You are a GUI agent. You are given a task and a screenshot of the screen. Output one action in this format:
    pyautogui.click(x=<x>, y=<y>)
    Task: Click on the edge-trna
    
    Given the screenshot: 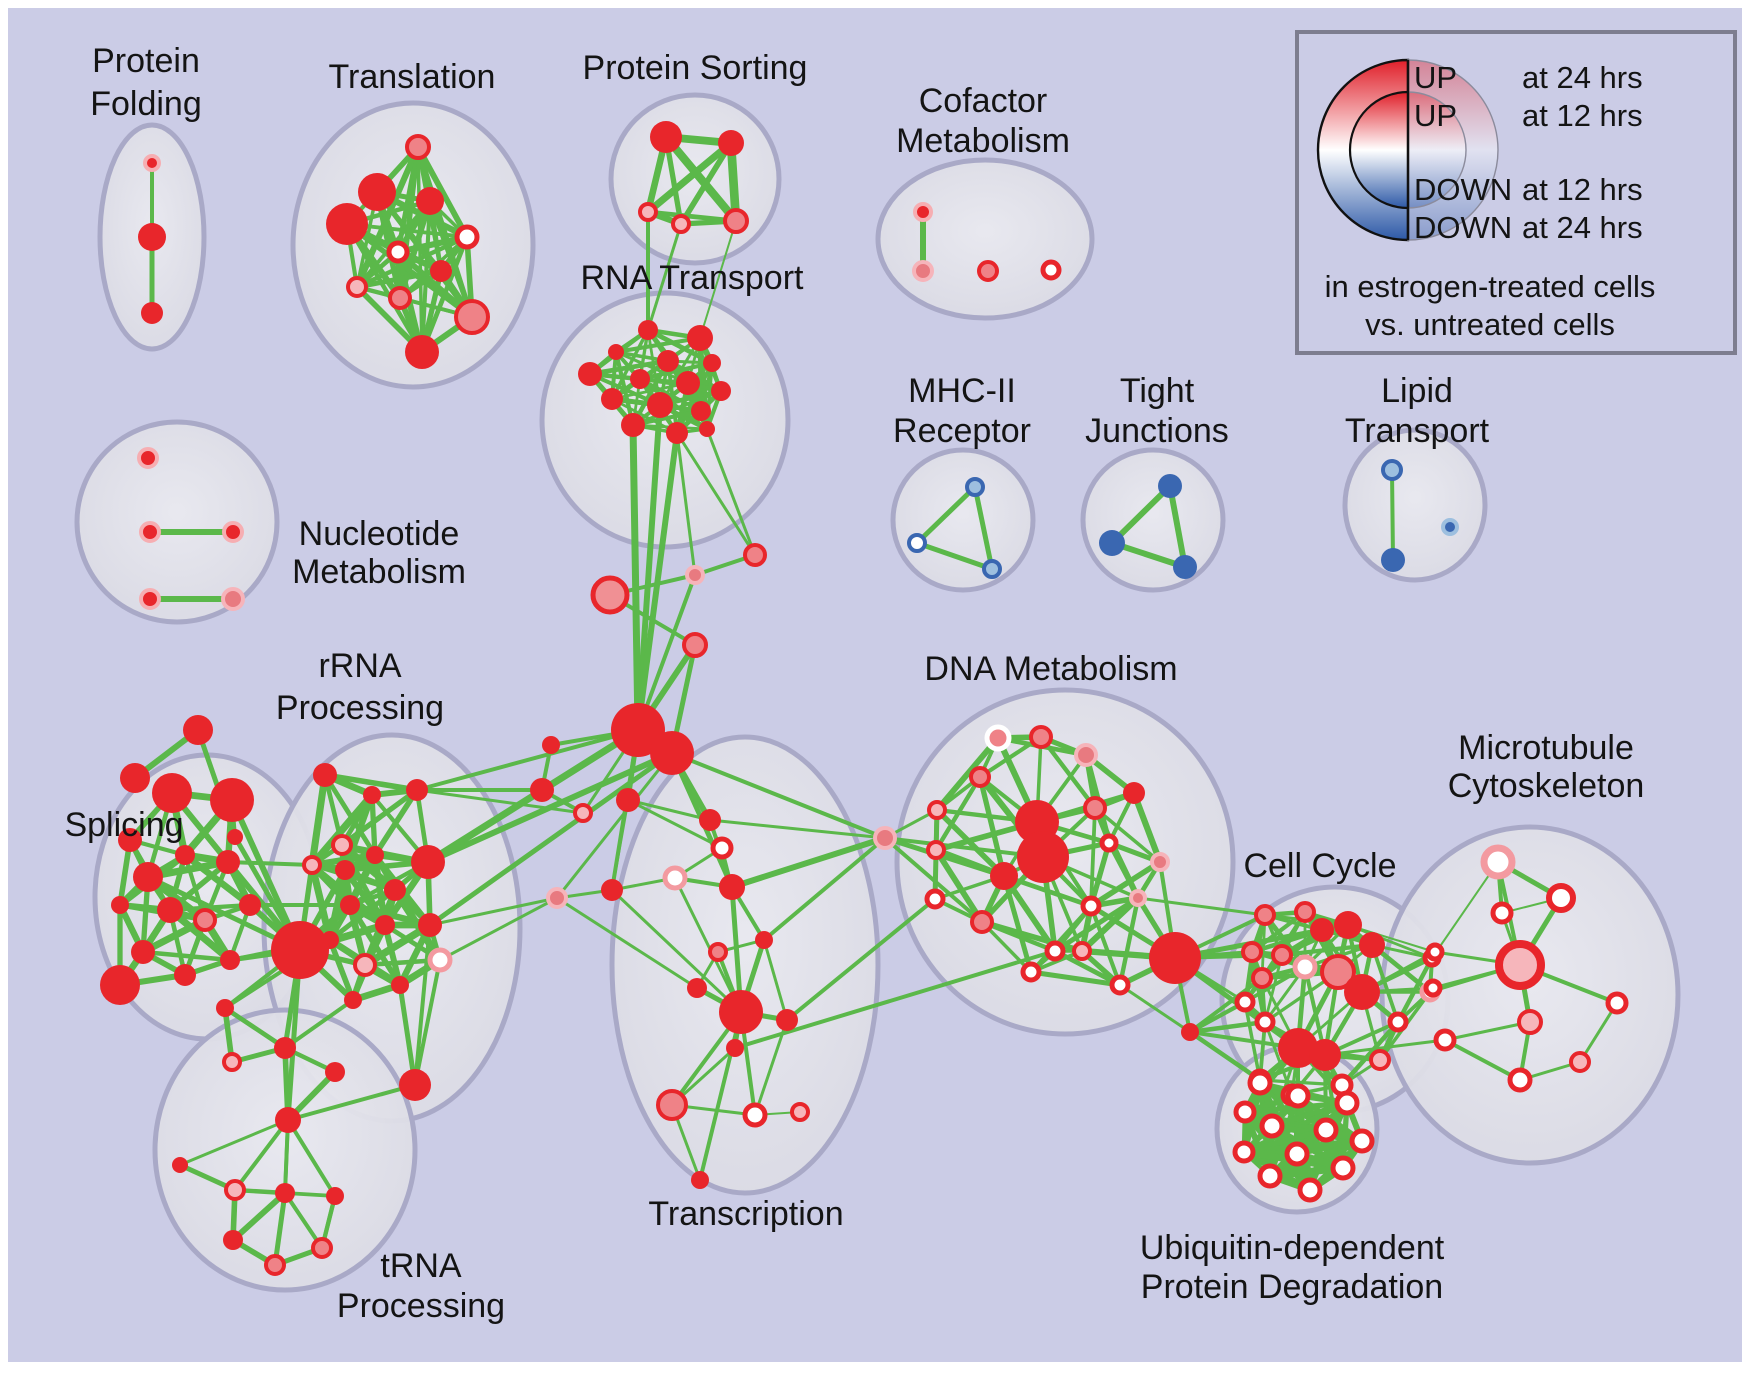 What is the action you would take?
    pyautogui.click(x=351, y=1102)
    